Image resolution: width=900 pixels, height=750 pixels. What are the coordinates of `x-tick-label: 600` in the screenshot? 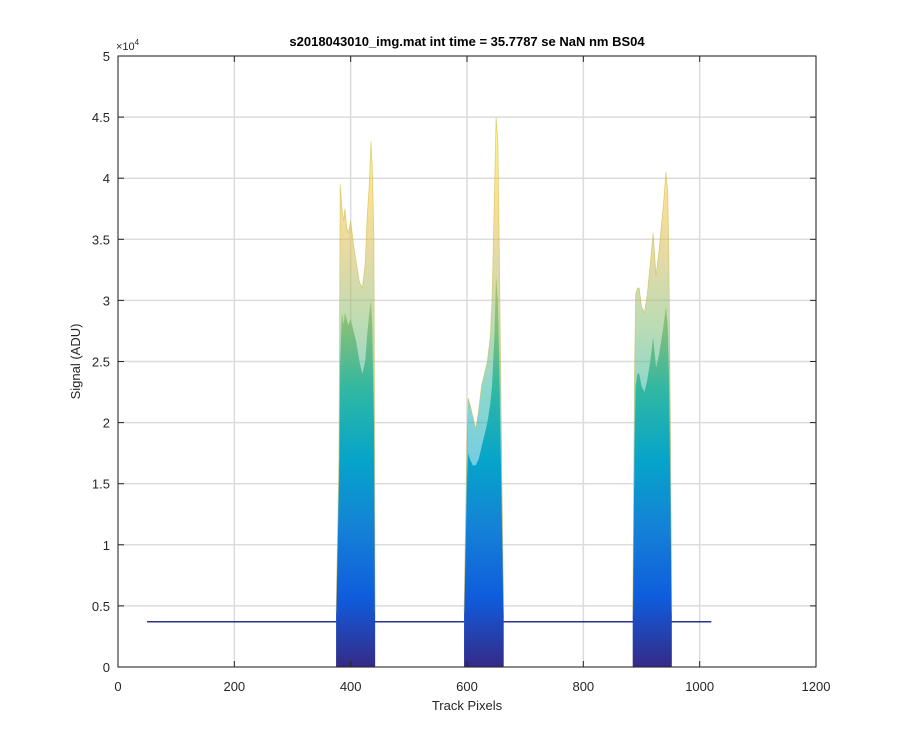 It's located at (467, 686).